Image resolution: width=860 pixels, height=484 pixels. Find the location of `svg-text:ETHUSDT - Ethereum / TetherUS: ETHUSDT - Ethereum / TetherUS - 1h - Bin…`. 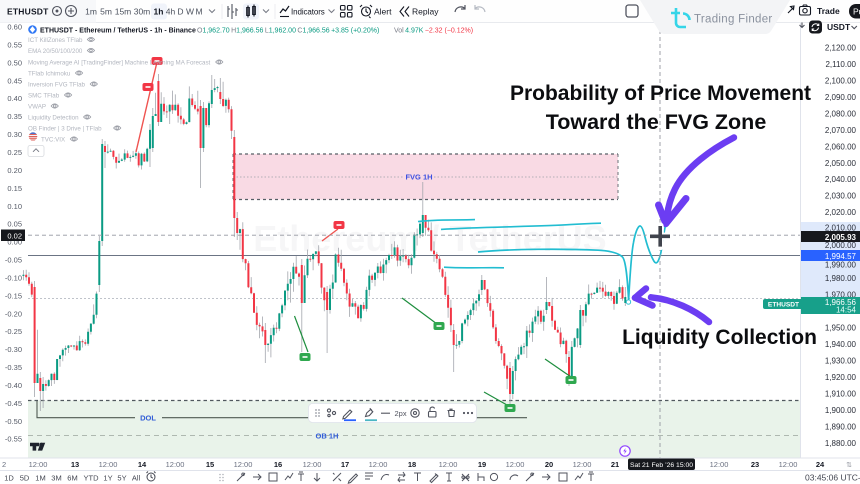

svg-text:ETHUSDT - Ethereum / TetherUS: ETHUSDT - Ethereum / TetherUS - 1h - Bin… is located at coordinates (118, 31).